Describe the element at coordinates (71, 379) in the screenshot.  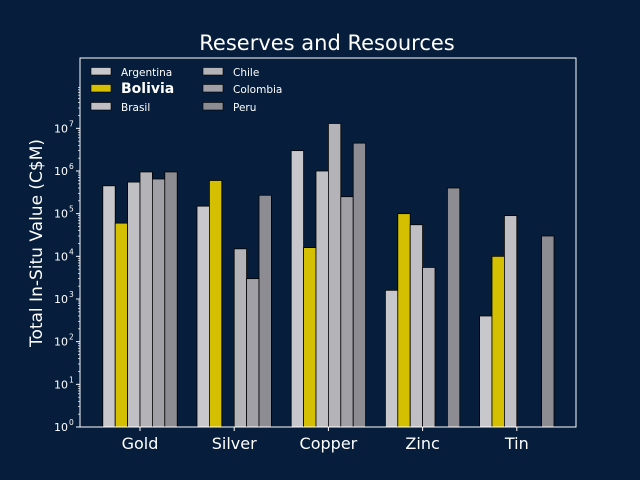
I see `y-tick-exponent: 1` at that location.